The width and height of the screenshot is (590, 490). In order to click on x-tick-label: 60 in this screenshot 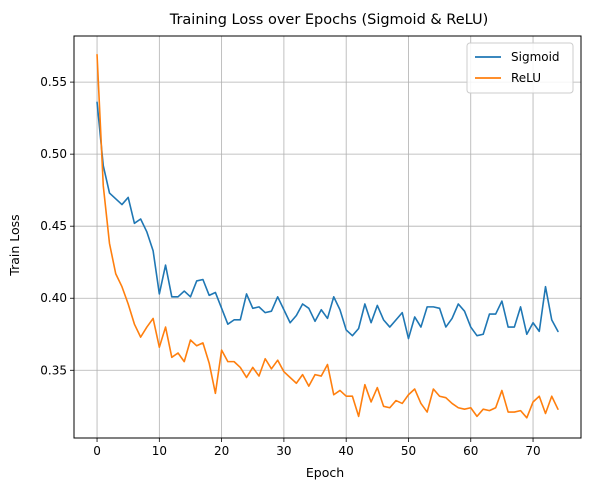, I will do `click(470, 451)`.